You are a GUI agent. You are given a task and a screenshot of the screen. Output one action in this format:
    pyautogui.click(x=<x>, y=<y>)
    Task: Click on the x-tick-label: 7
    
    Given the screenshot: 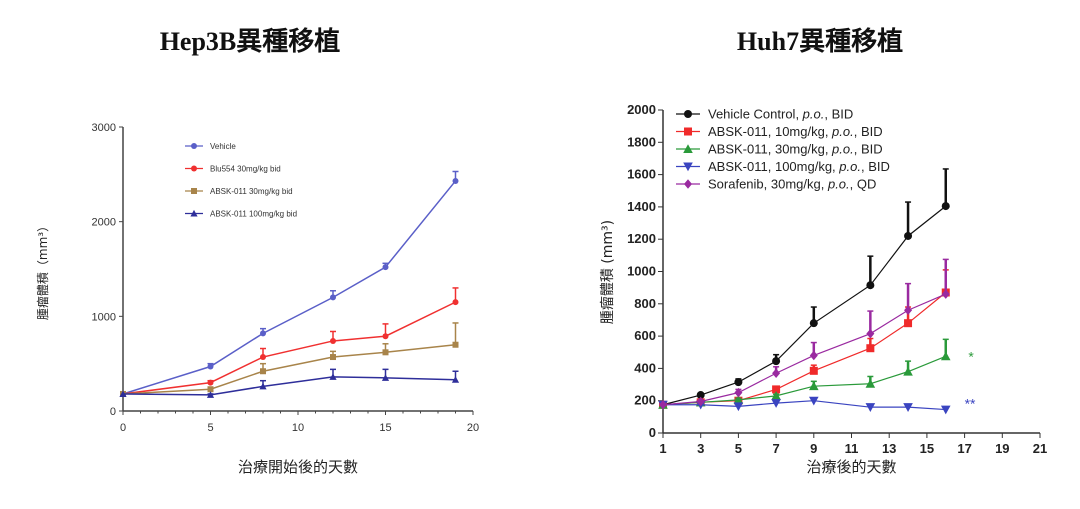 What is the action you would take?
    pyautogui.click(x=775, y=448)
    